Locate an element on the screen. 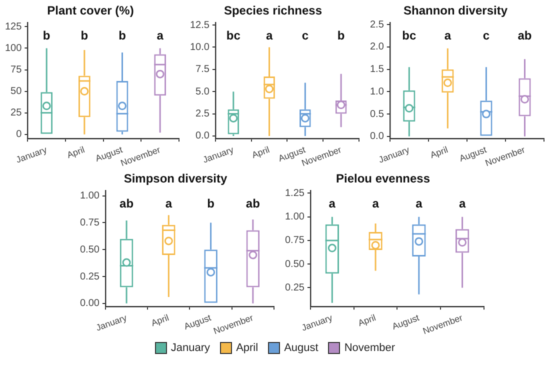 This screenshot has width=550, height=366. y-tick-label: 50 is located at coordinates (16, 92).